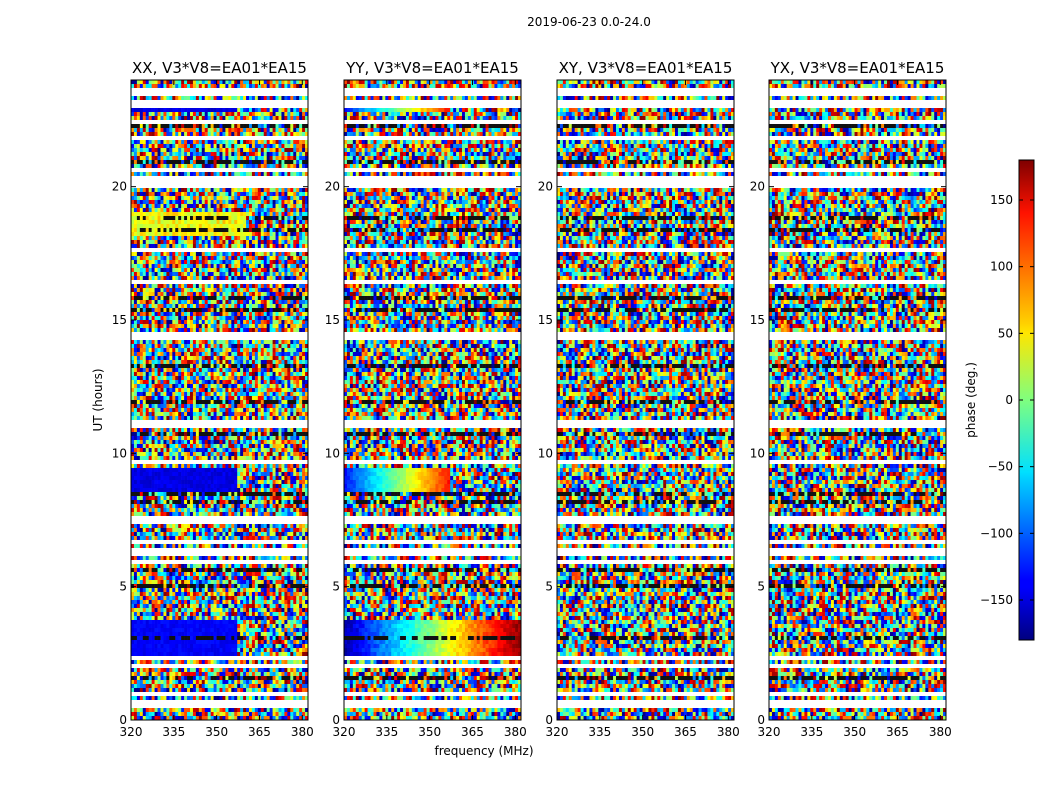  What do you see at coordinates (1009, 400) in the screenshot?
I see `colorbar-tick-label: 0` at bounding box center [1009, 400].